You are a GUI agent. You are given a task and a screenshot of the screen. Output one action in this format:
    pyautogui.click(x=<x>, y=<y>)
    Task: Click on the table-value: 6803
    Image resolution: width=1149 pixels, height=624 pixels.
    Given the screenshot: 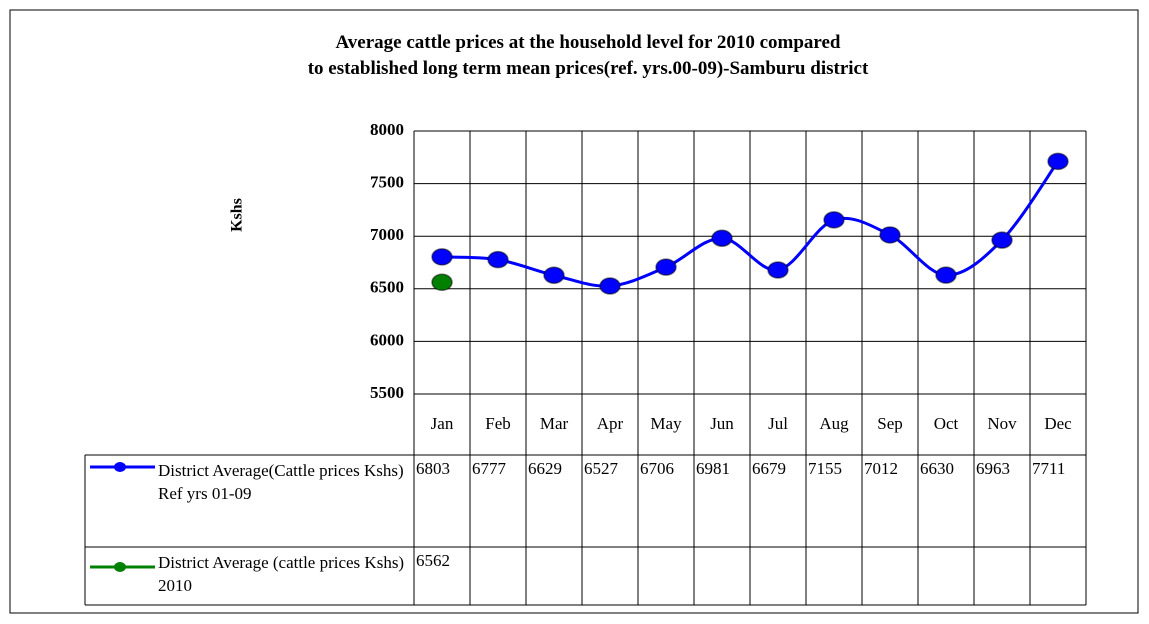 What is the action you would take?
    pyautogui.click(x=433, y=468)
    